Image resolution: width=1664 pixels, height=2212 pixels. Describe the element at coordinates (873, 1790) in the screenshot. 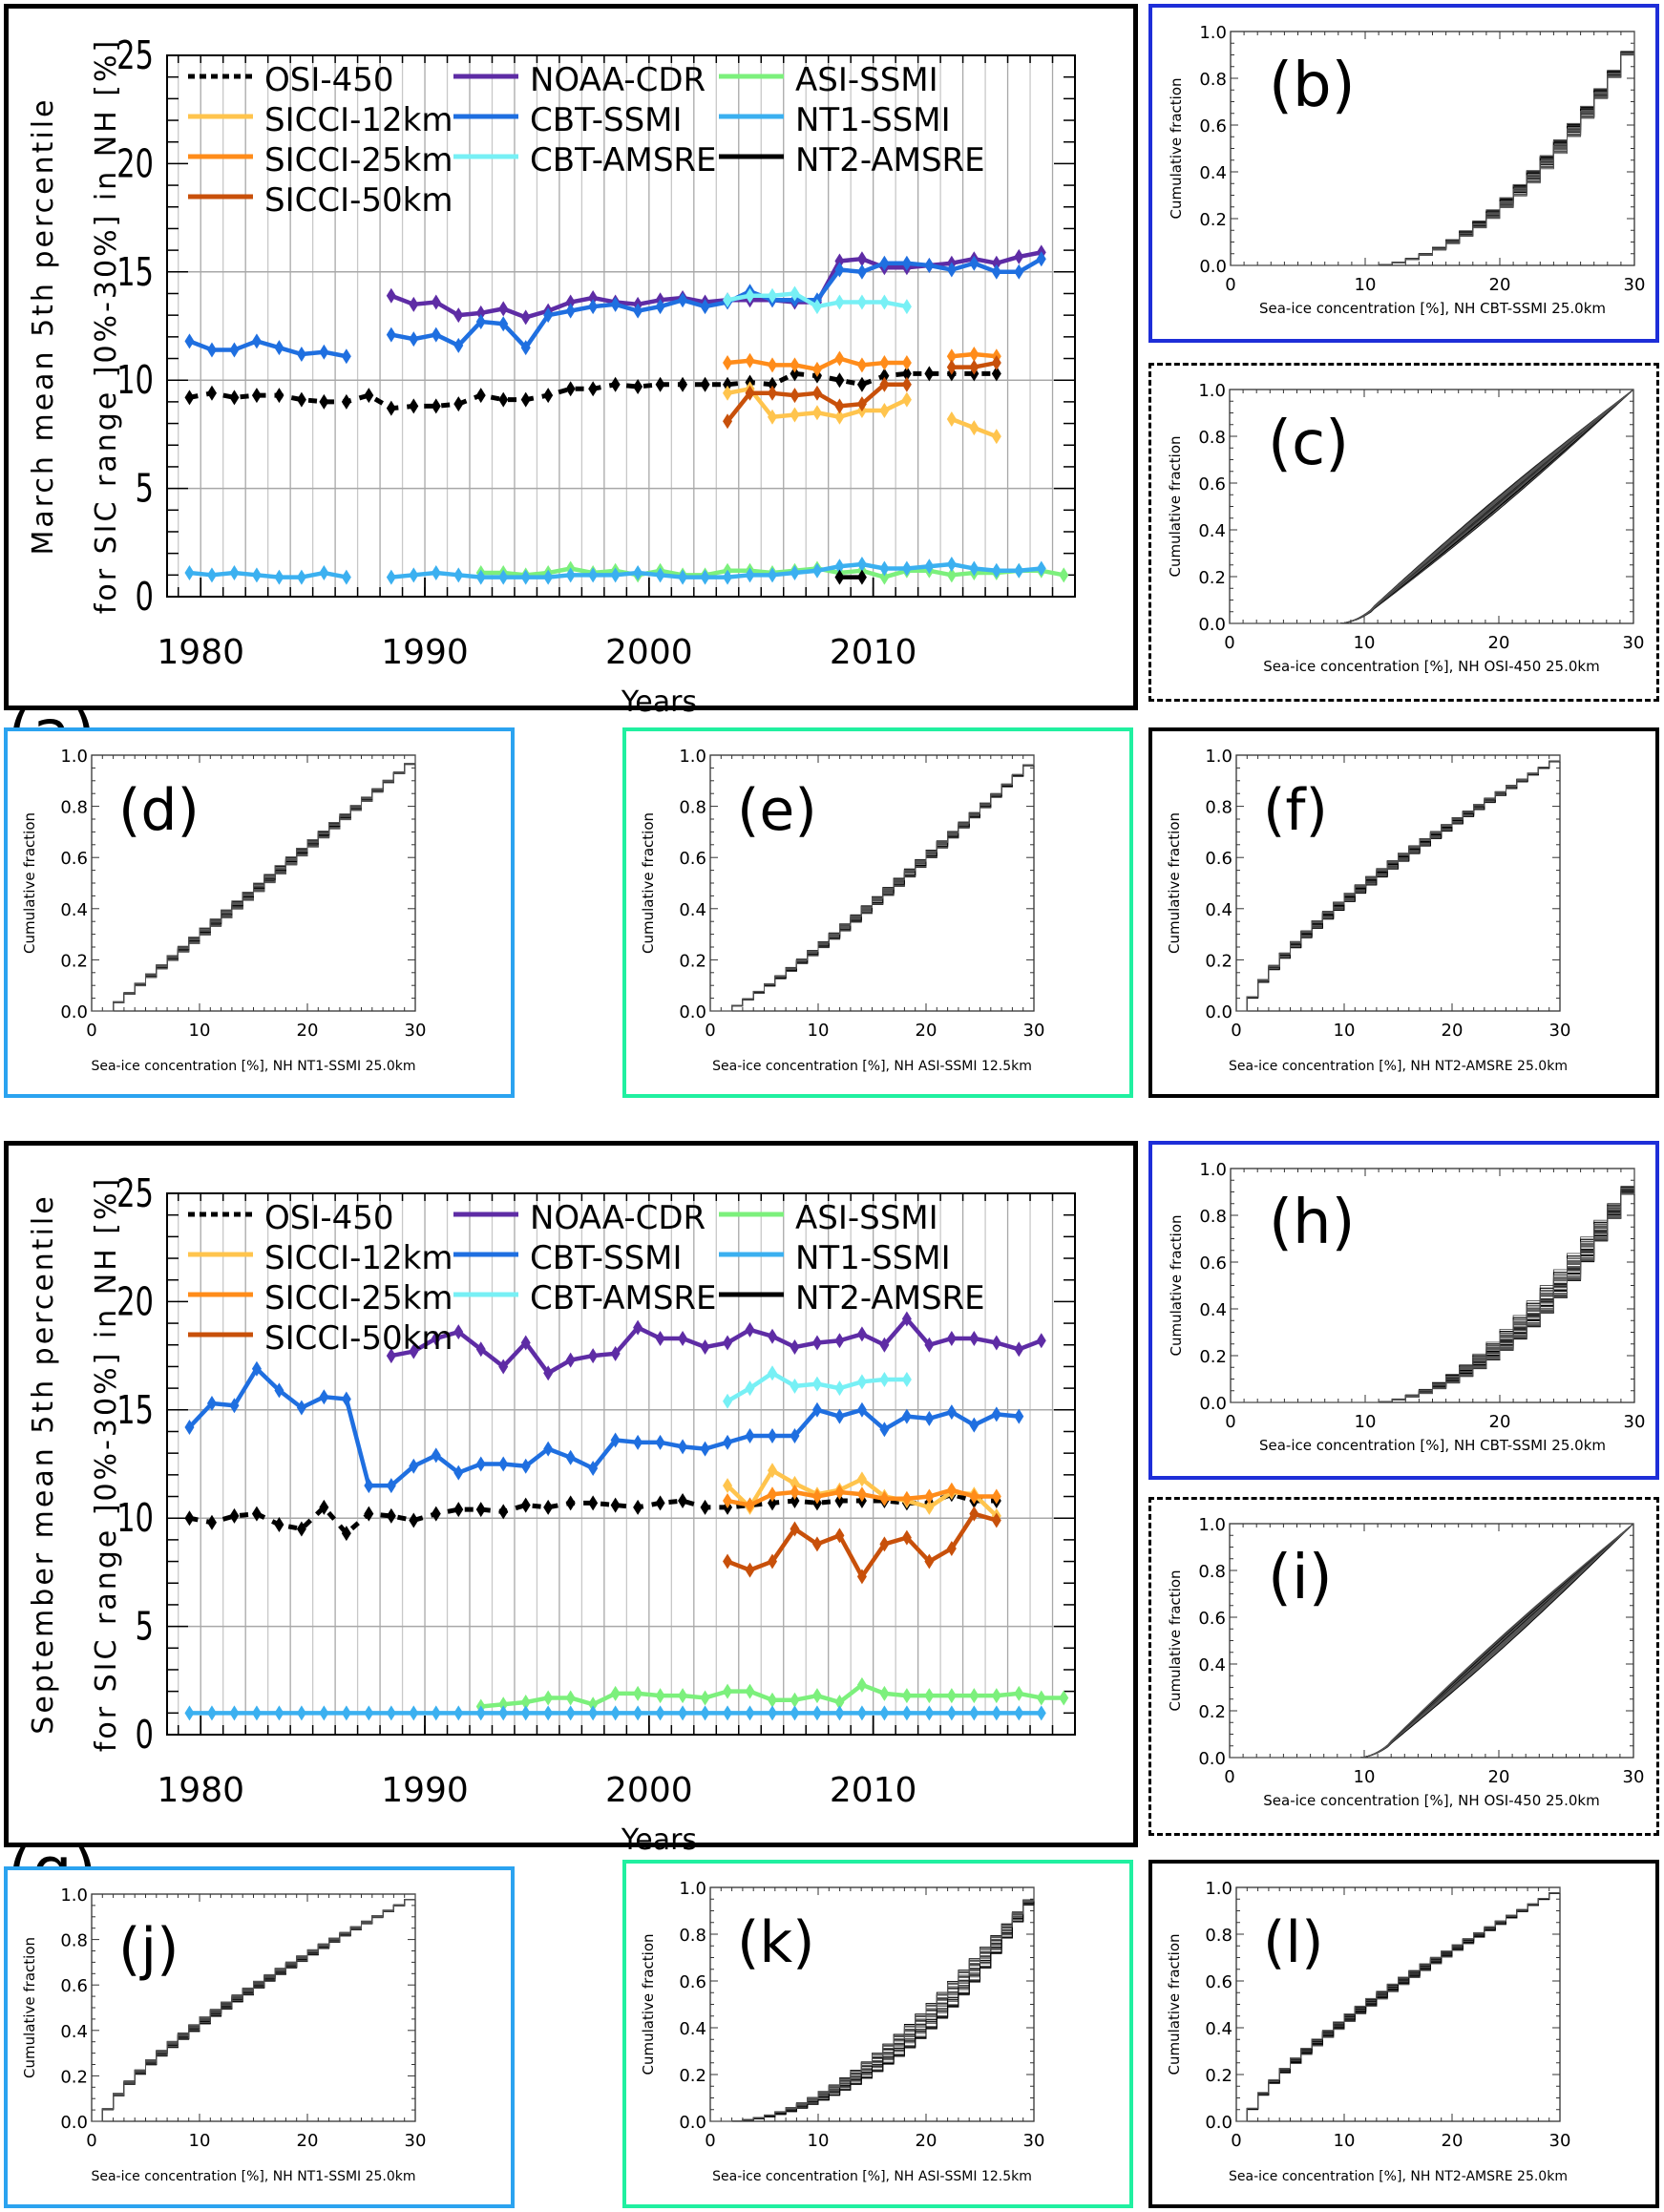

I see `x-tick-label: 2010` at that location.